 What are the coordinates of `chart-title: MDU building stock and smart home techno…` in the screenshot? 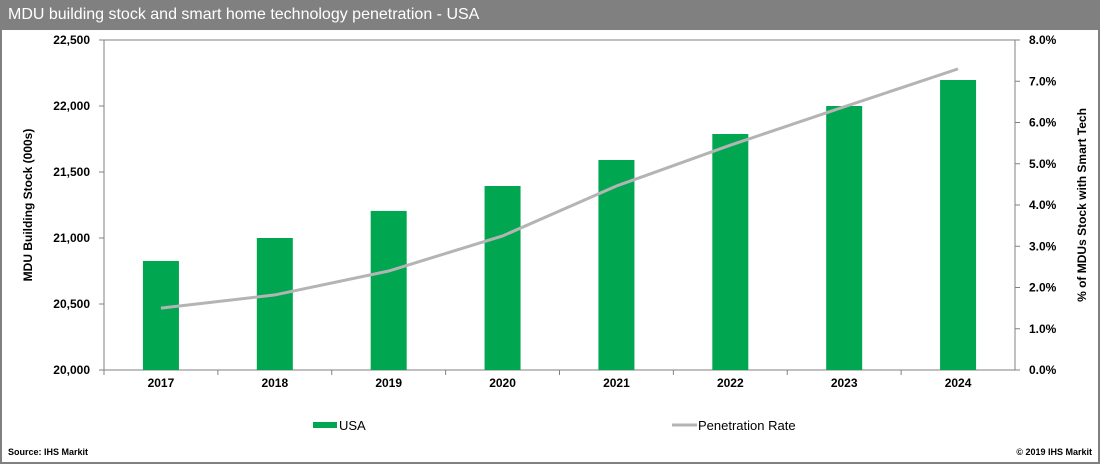 It's located at (244, 14).